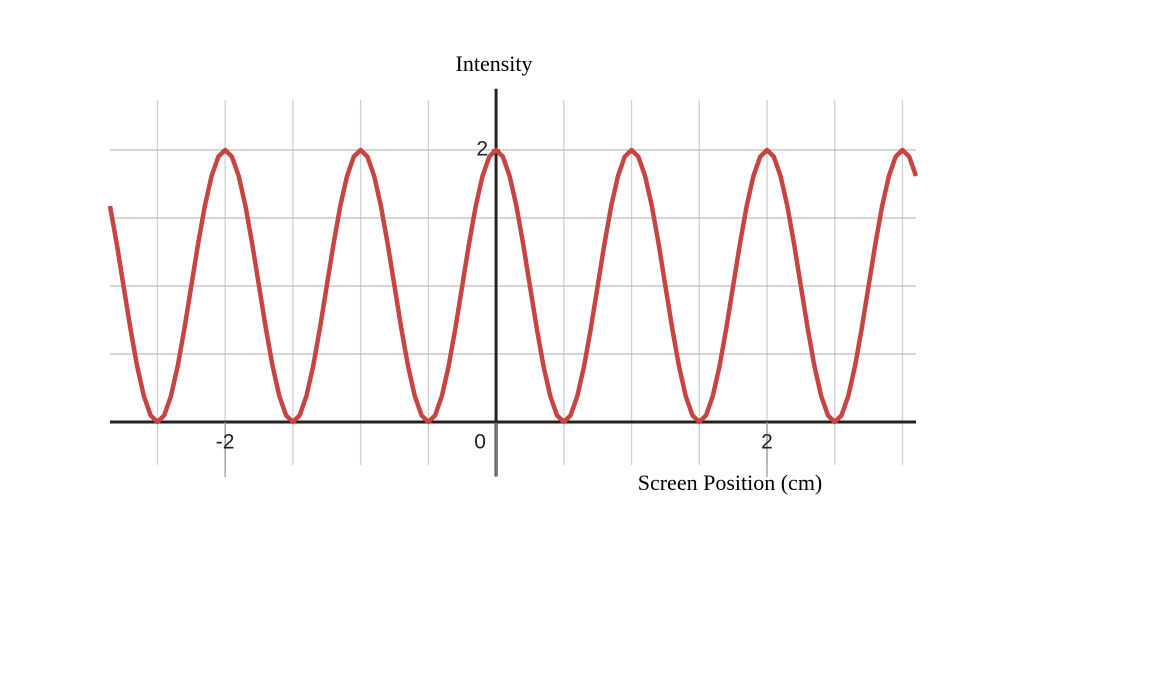 Image resolution: width=1158 pixels, height=674 pixels. What do you see at coordinates (494, 63) in the screenshot?
I see `y-axis-label: Intensity` at bounding box center [494, 63].